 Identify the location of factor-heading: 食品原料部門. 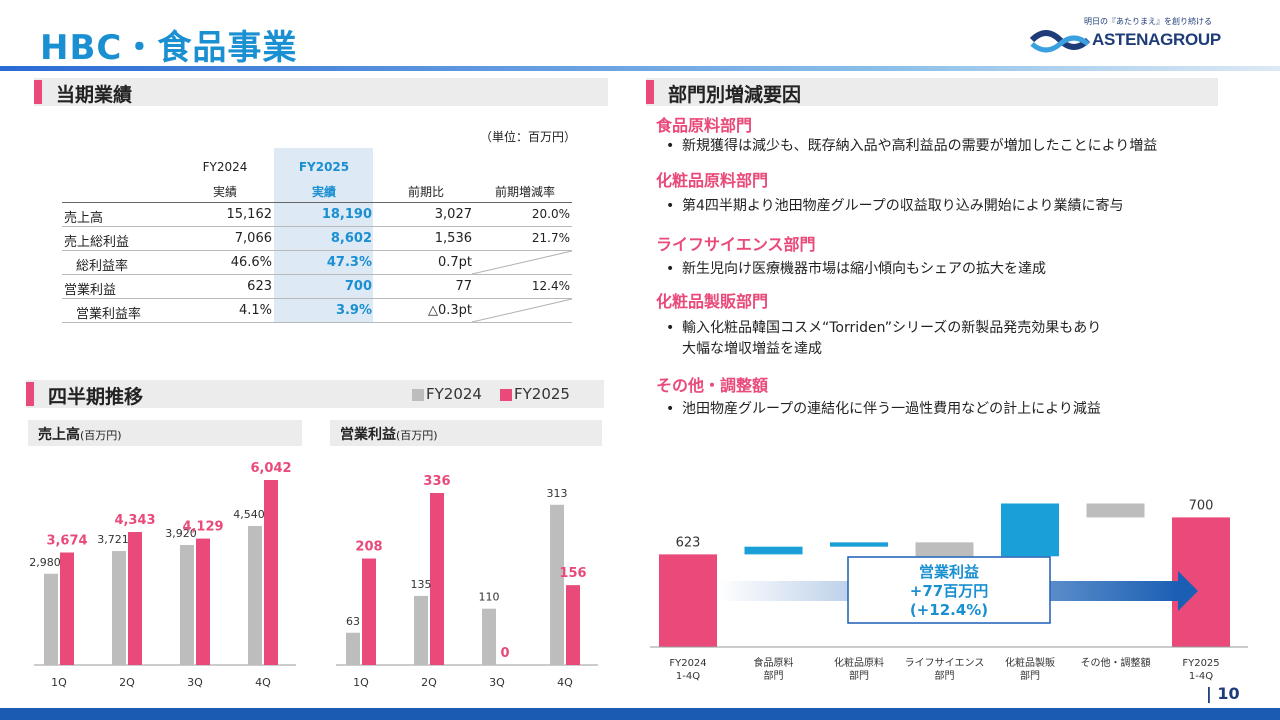
(704, 125).